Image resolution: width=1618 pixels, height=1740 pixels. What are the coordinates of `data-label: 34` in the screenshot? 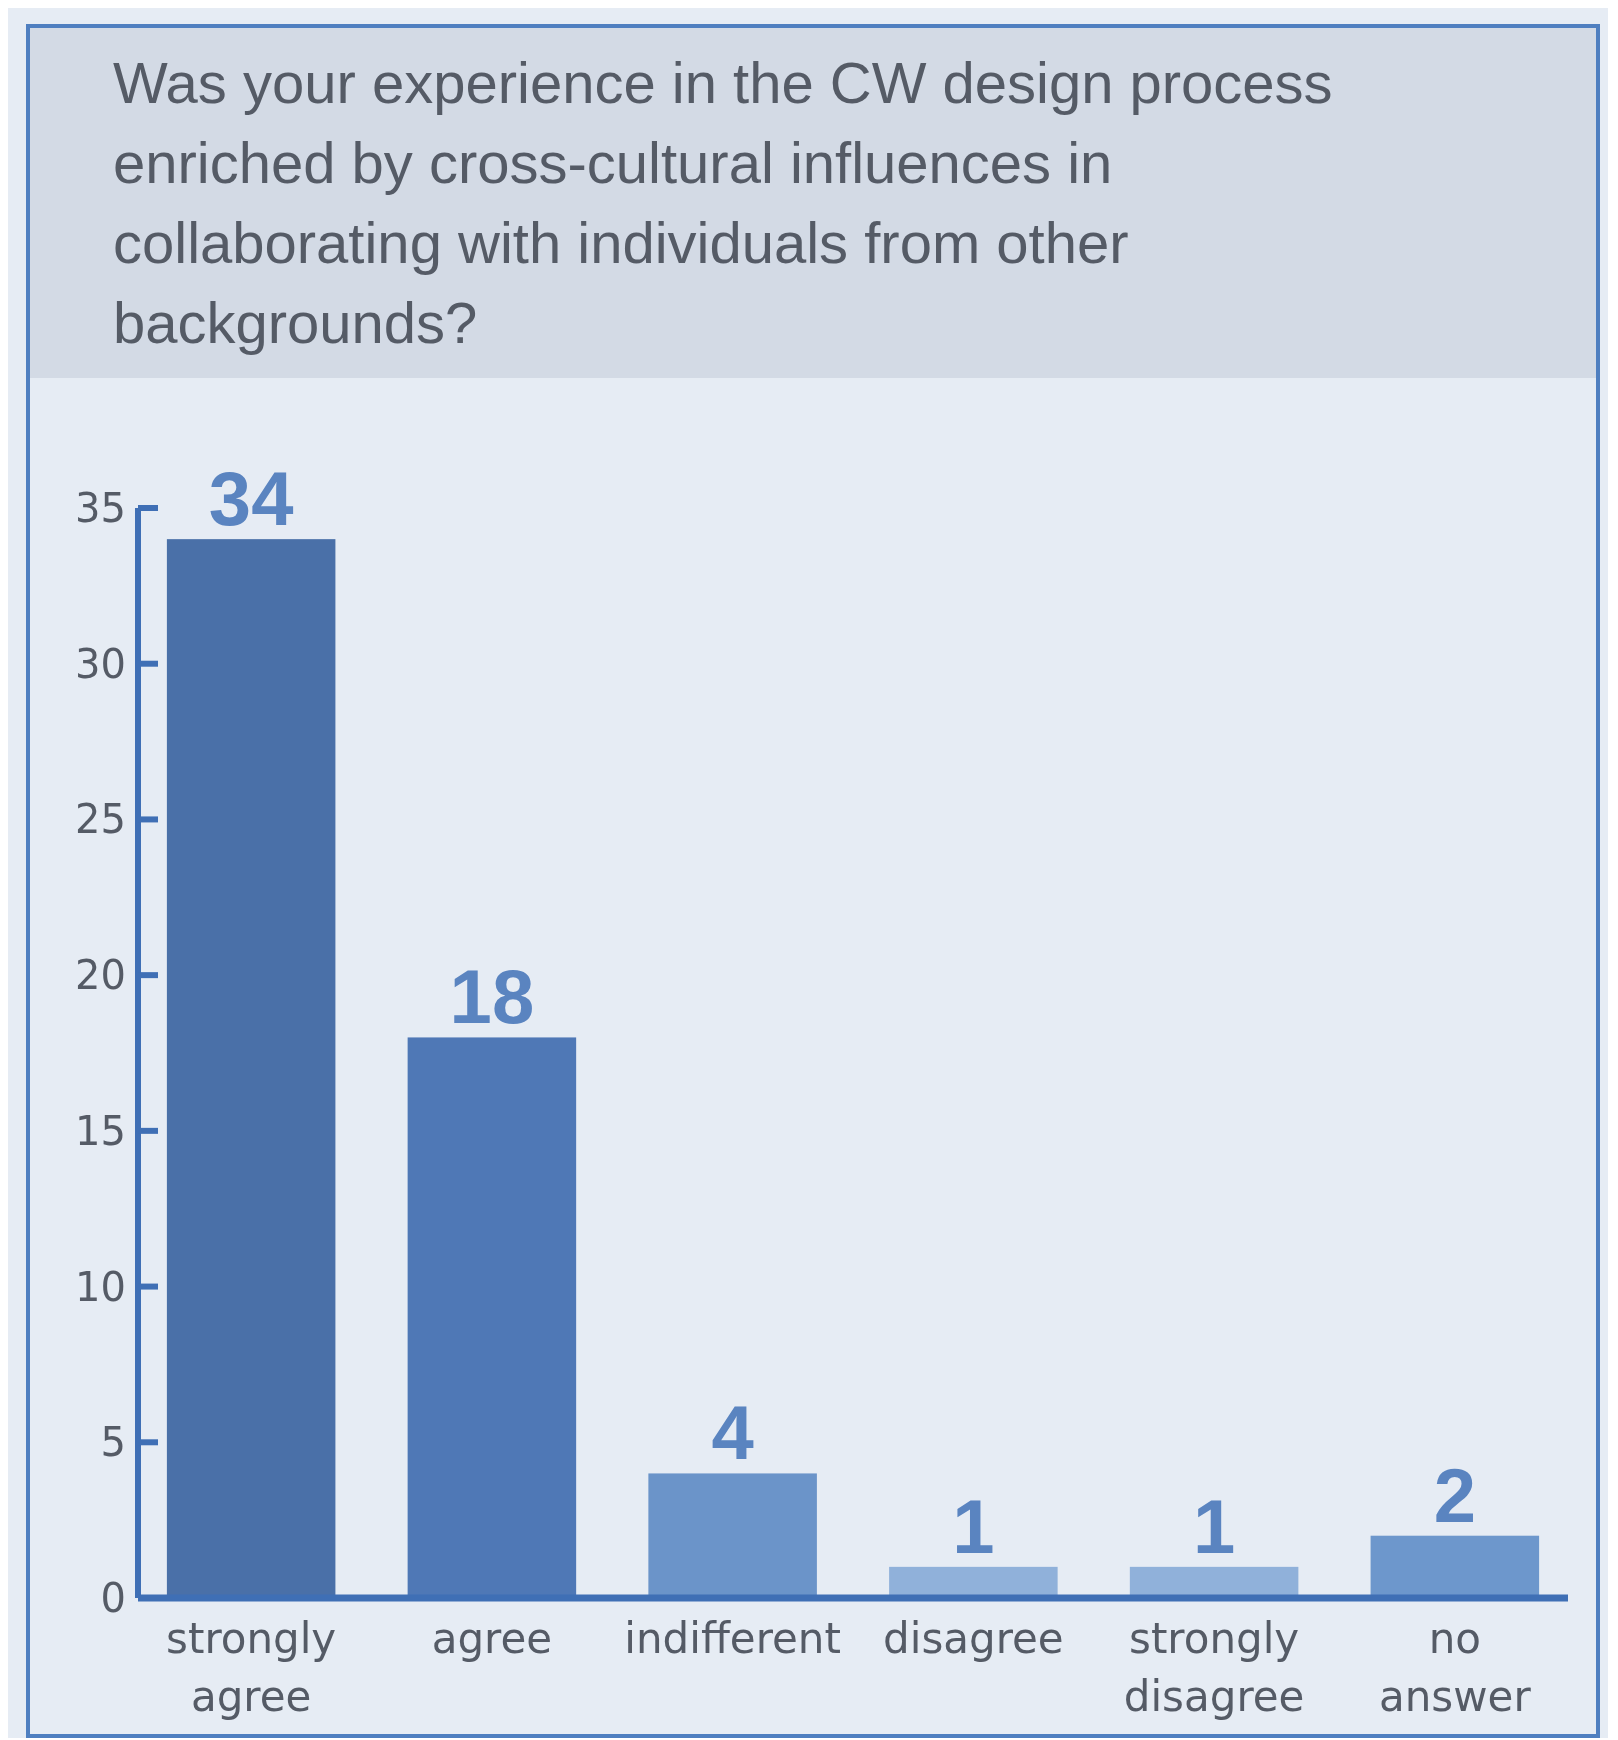 It's located at (251, 499).